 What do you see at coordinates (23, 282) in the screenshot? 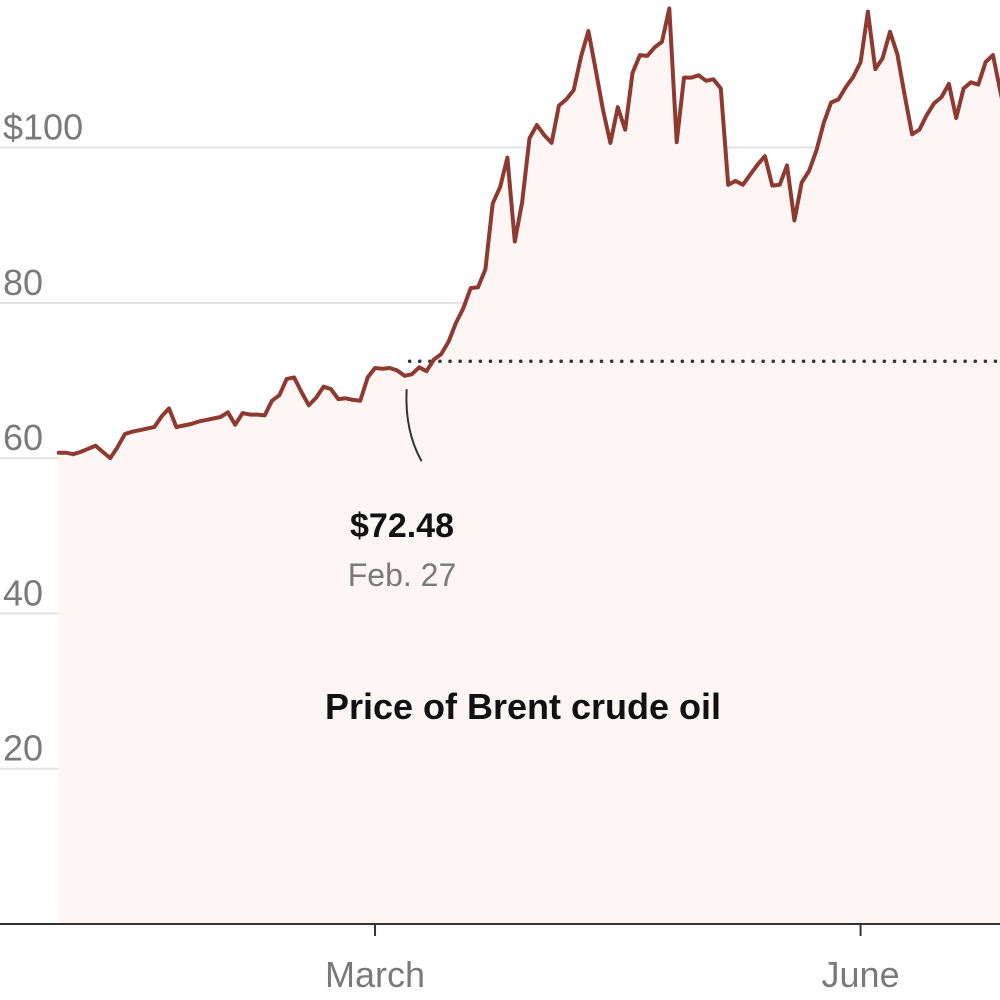
I see `y-tick-label: 80` at bounding box center [23, 282].